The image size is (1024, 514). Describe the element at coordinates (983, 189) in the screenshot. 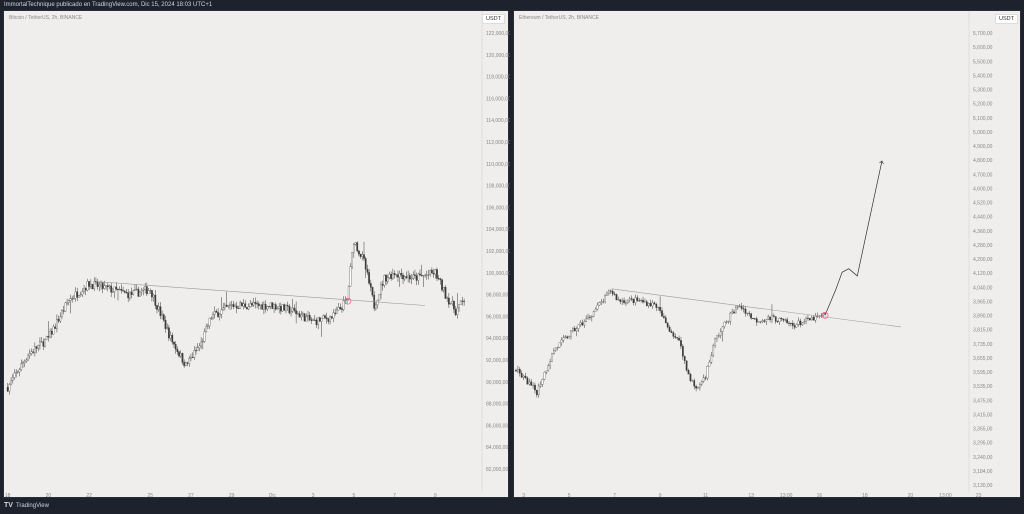

I see `y-tick-label: 4,600,00` at that location.